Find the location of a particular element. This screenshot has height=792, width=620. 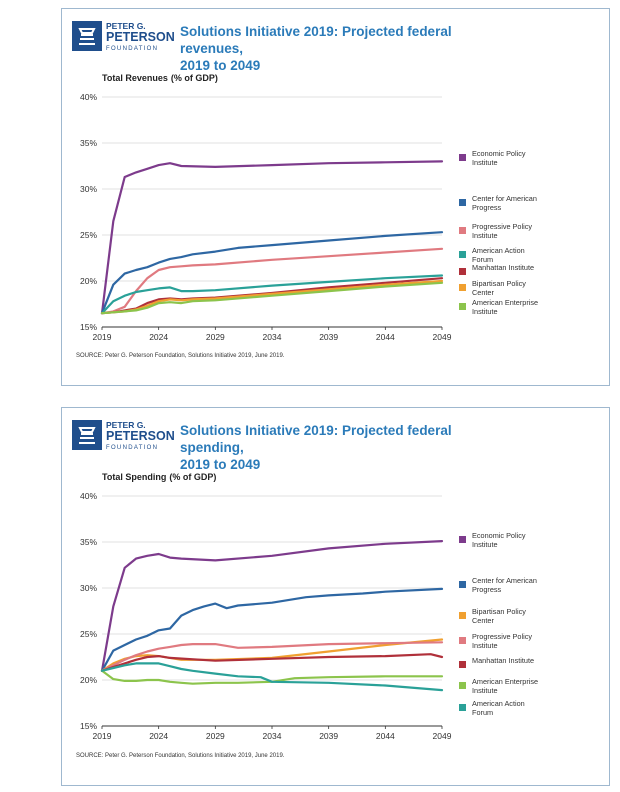

legend-label-4: American Action is located at coordinates (498, 250).